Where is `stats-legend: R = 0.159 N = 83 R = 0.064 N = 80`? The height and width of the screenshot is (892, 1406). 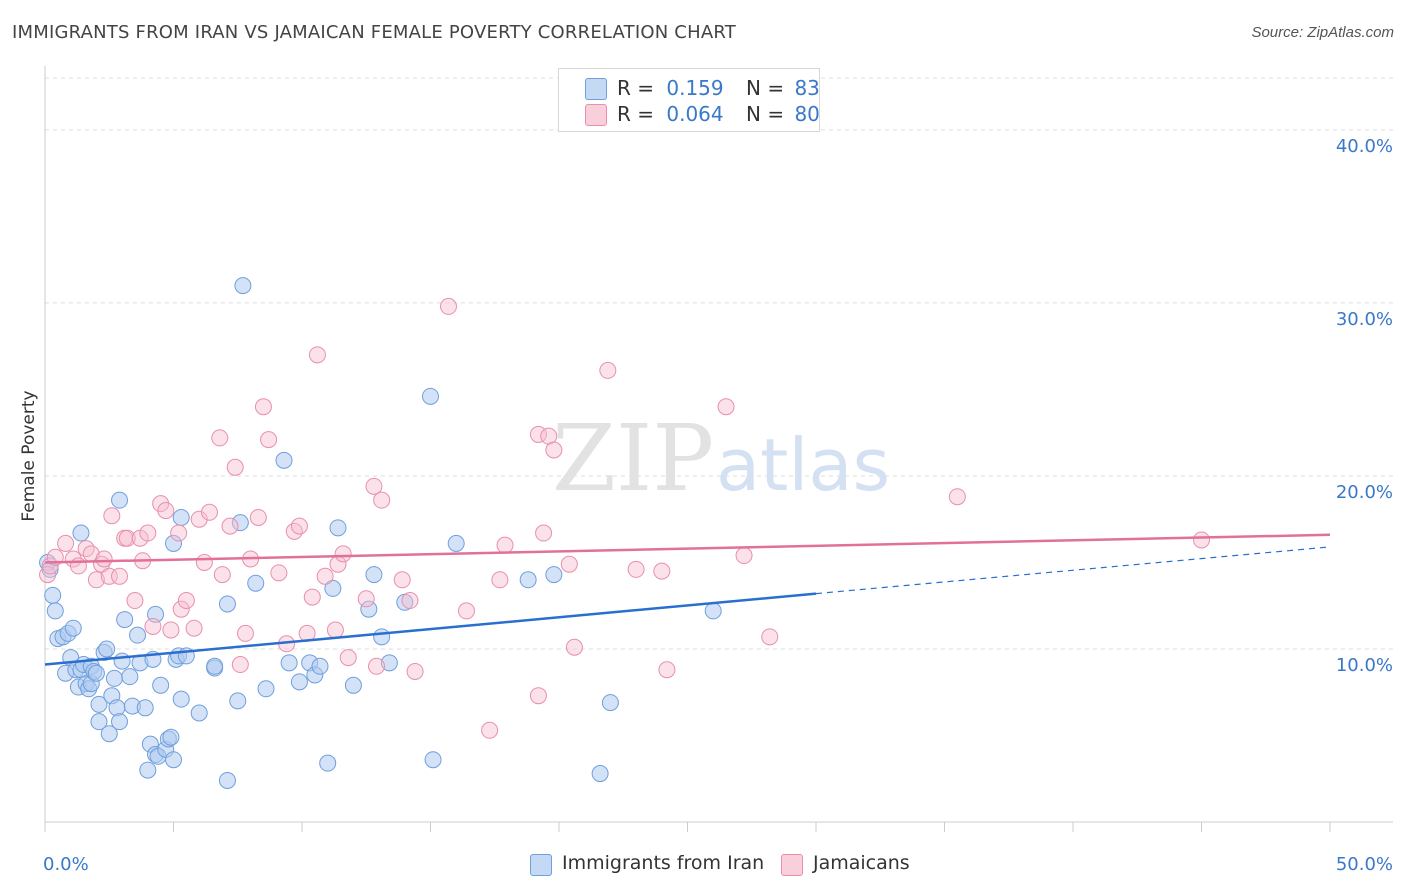
stats-legend: R = 0.159 N = 83 R = 0.064 N = 80 is located at coordinates (689, 100).